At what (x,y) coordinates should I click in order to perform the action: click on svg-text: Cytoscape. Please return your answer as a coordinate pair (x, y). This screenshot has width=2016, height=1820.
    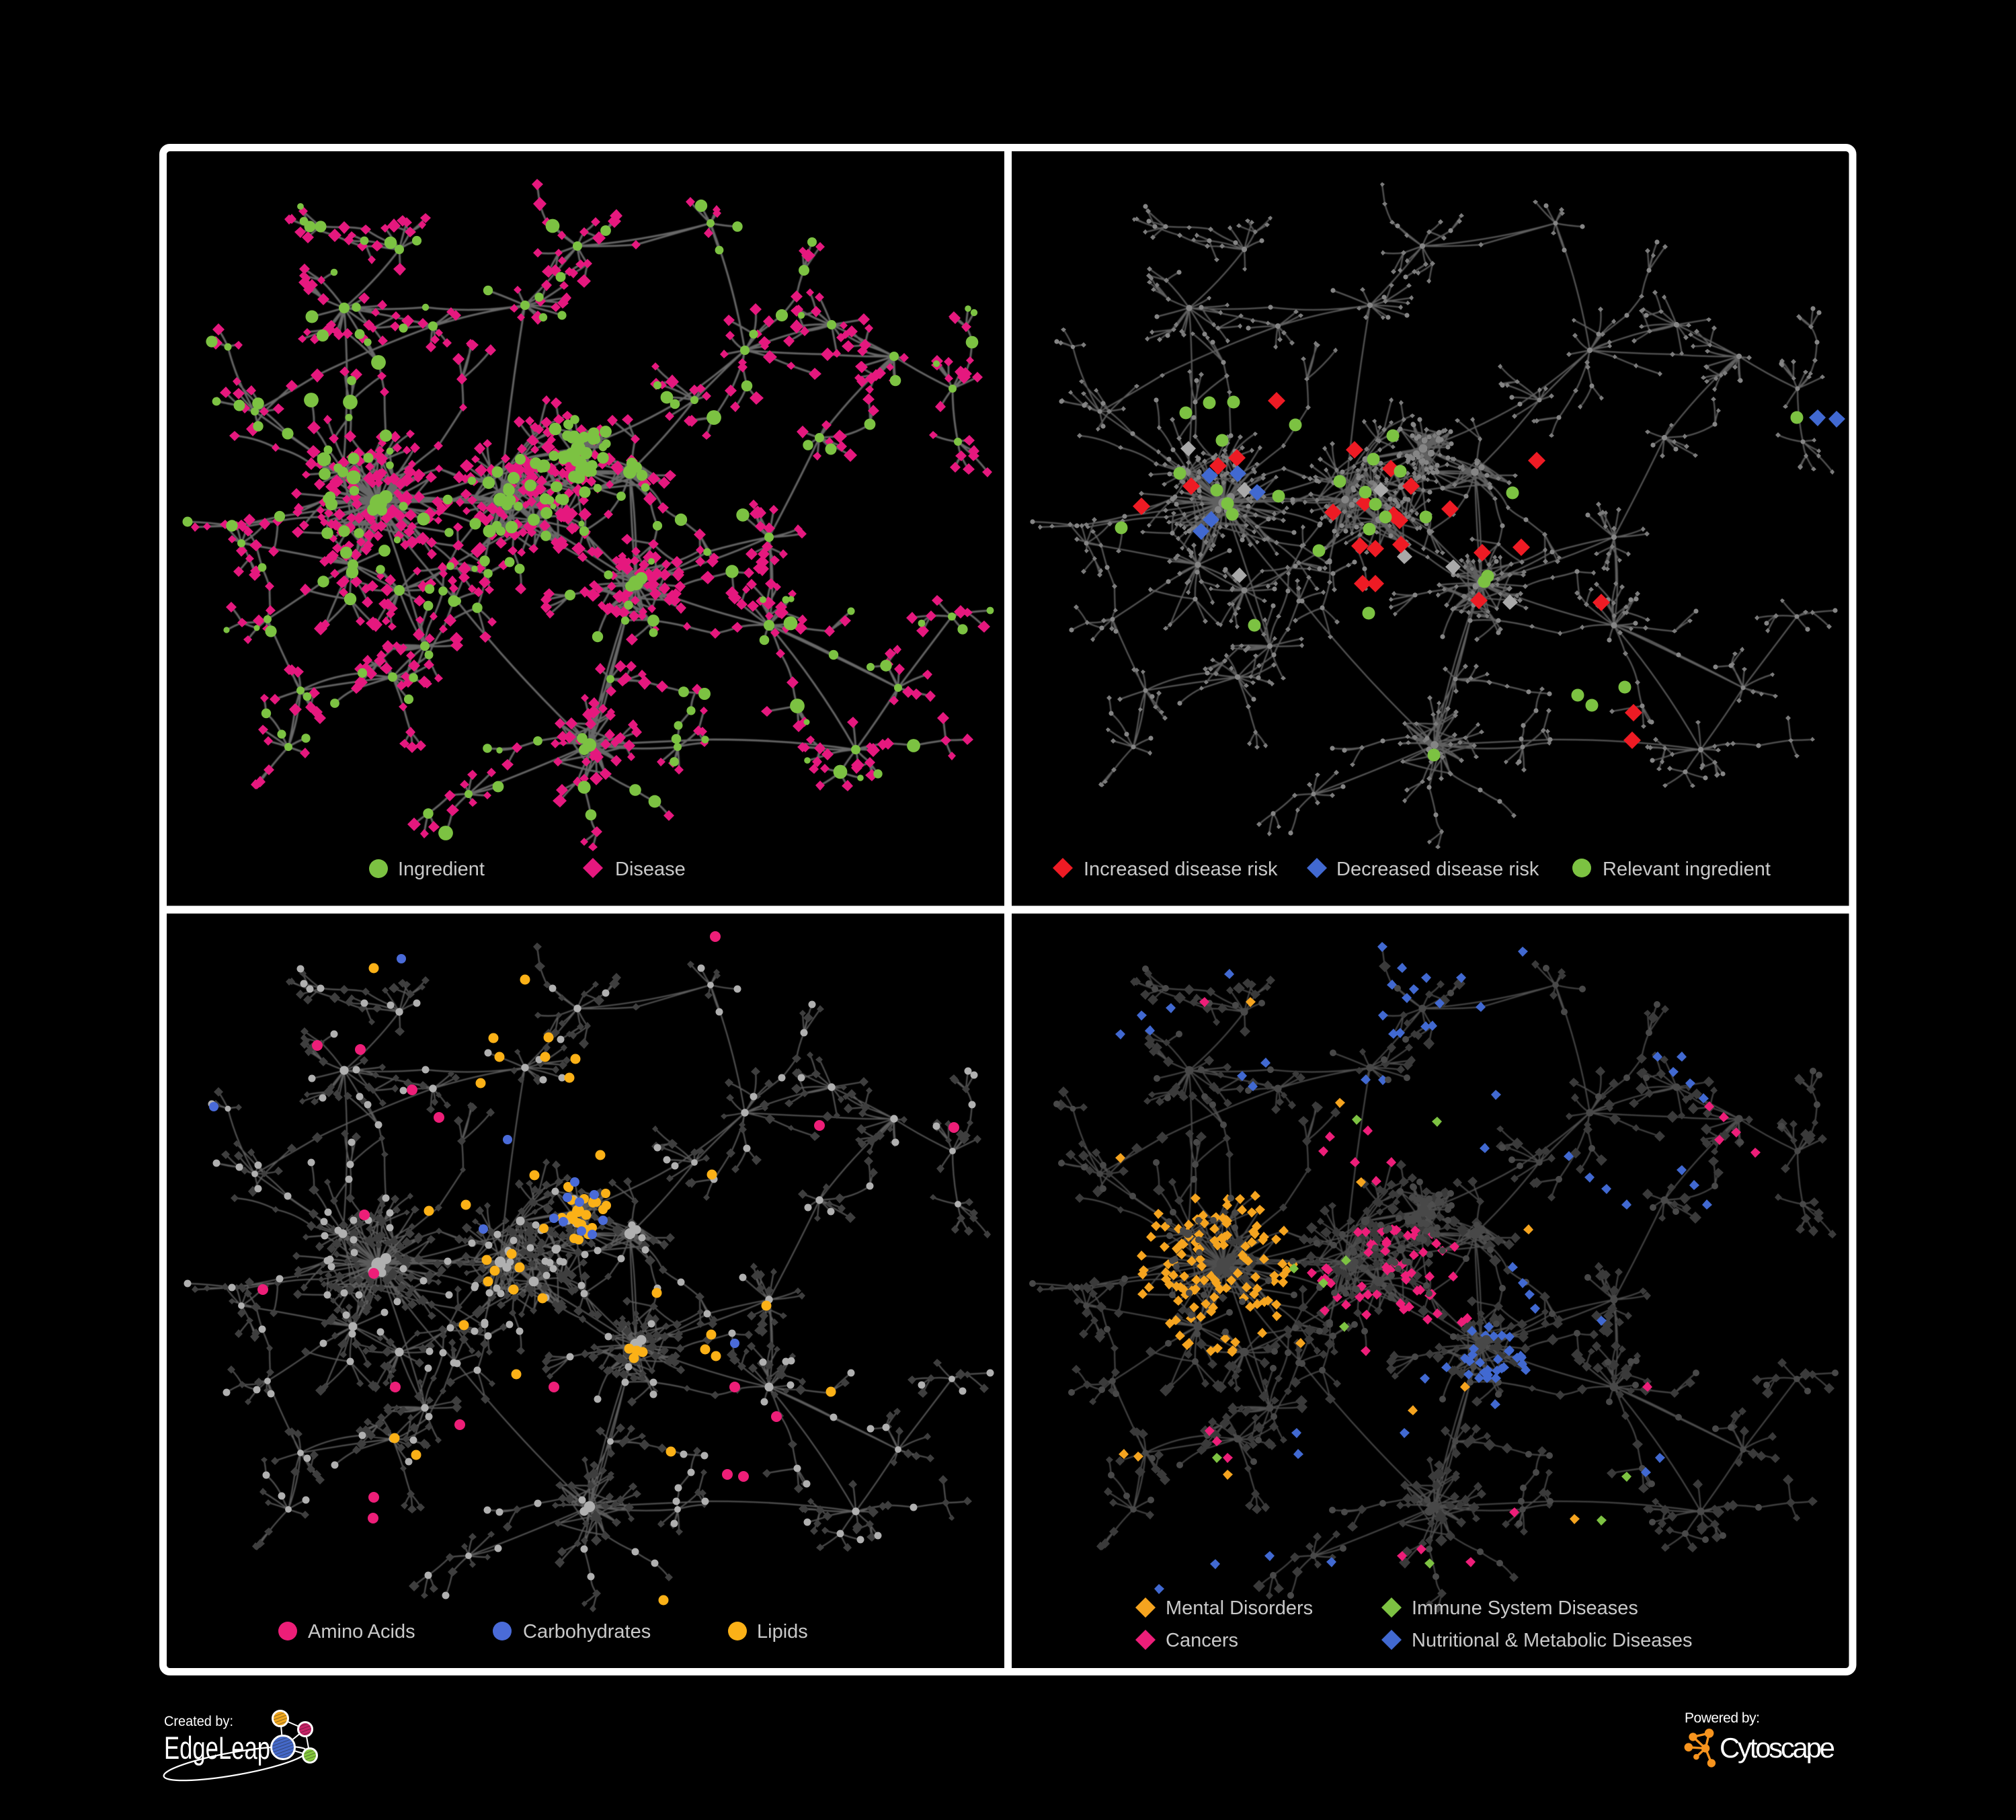
    Looking at the image, I should click on (1777, 1748).